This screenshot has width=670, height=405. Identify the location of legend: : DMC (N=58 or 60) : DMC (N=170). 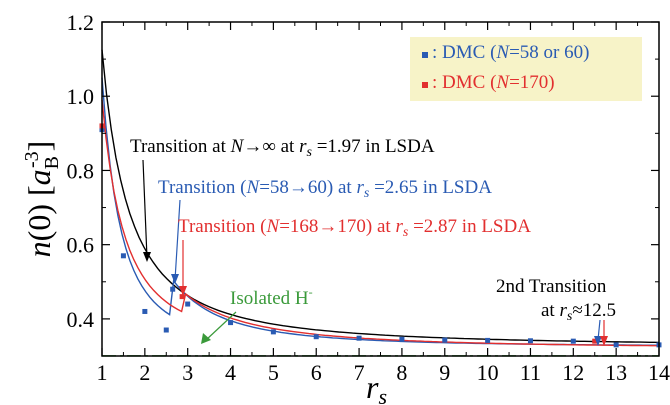
(526, 69).